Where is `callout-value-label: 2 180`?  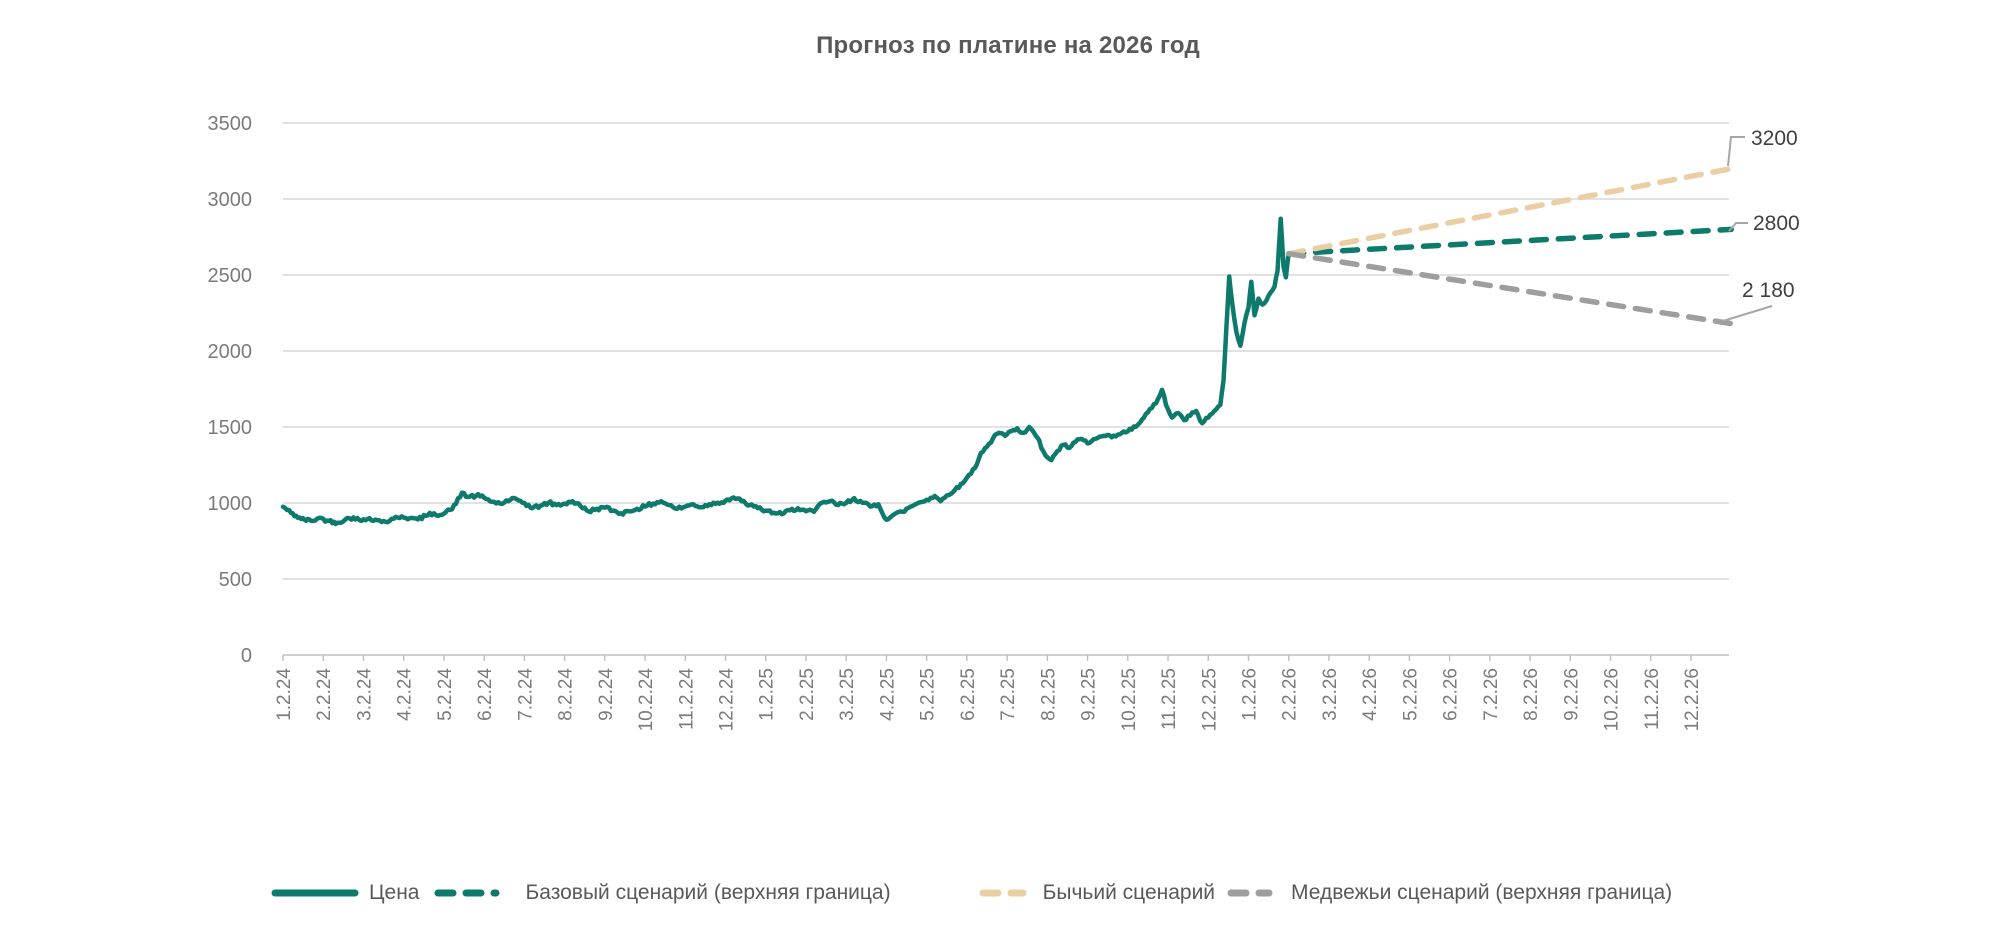 callout-value-label: 2 180 is located at coordinates (1768, 290).